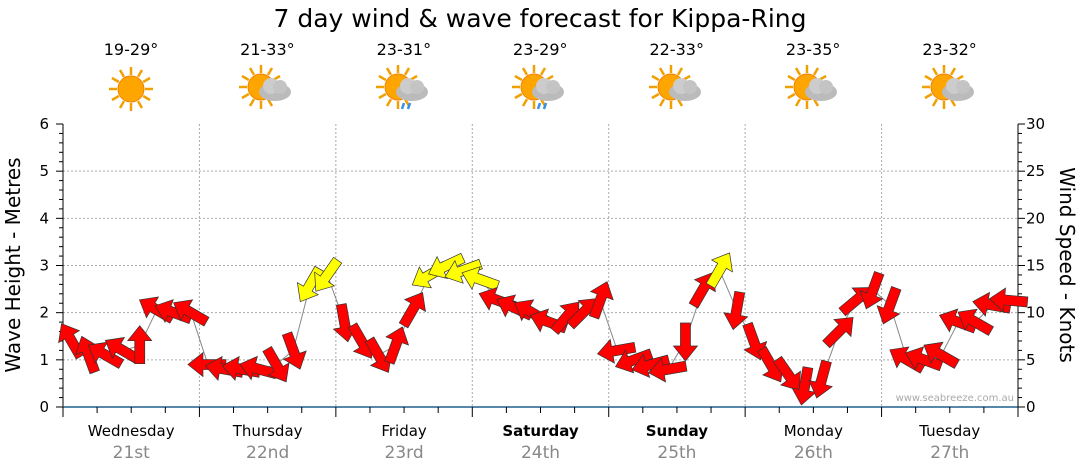  I want to click on left-tick-label: 5, so click(44, 171).